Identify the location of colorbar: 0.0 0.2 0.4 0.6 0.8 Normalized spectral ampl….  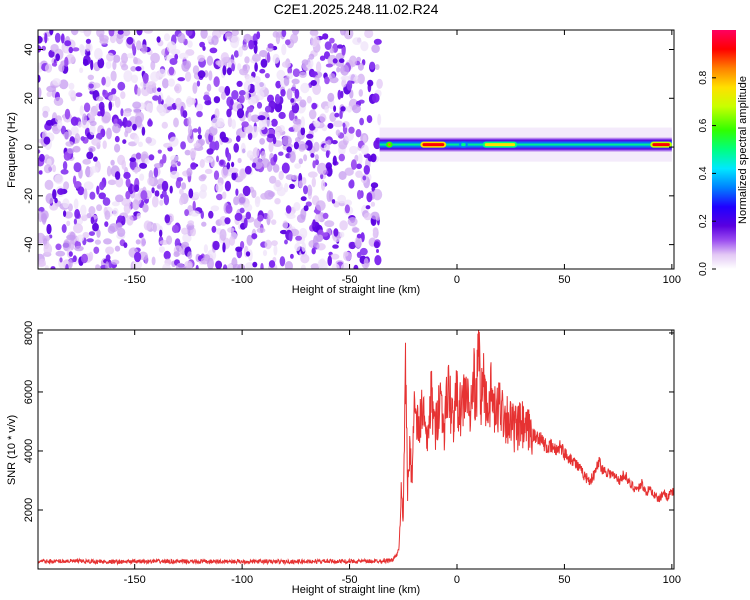
(723, 153).